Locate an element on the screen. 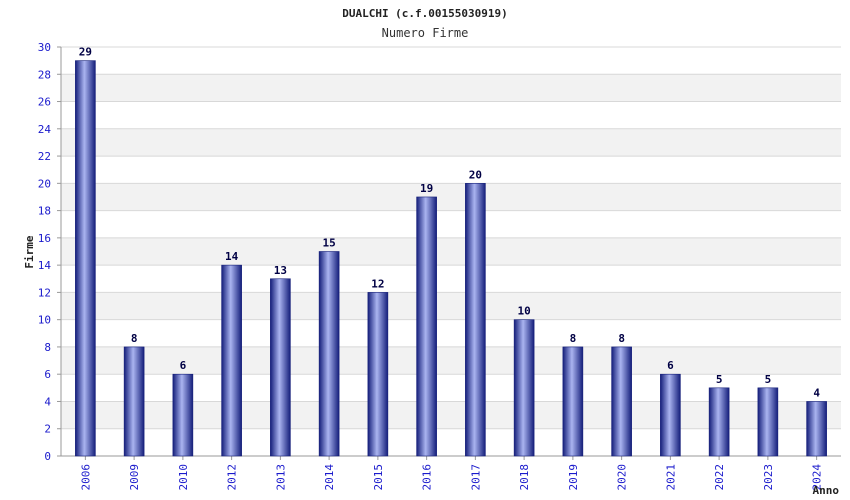 The height and width of the screenshot is (500, 850). x-tick-label: 2012 is located at coordinates (232, 477).